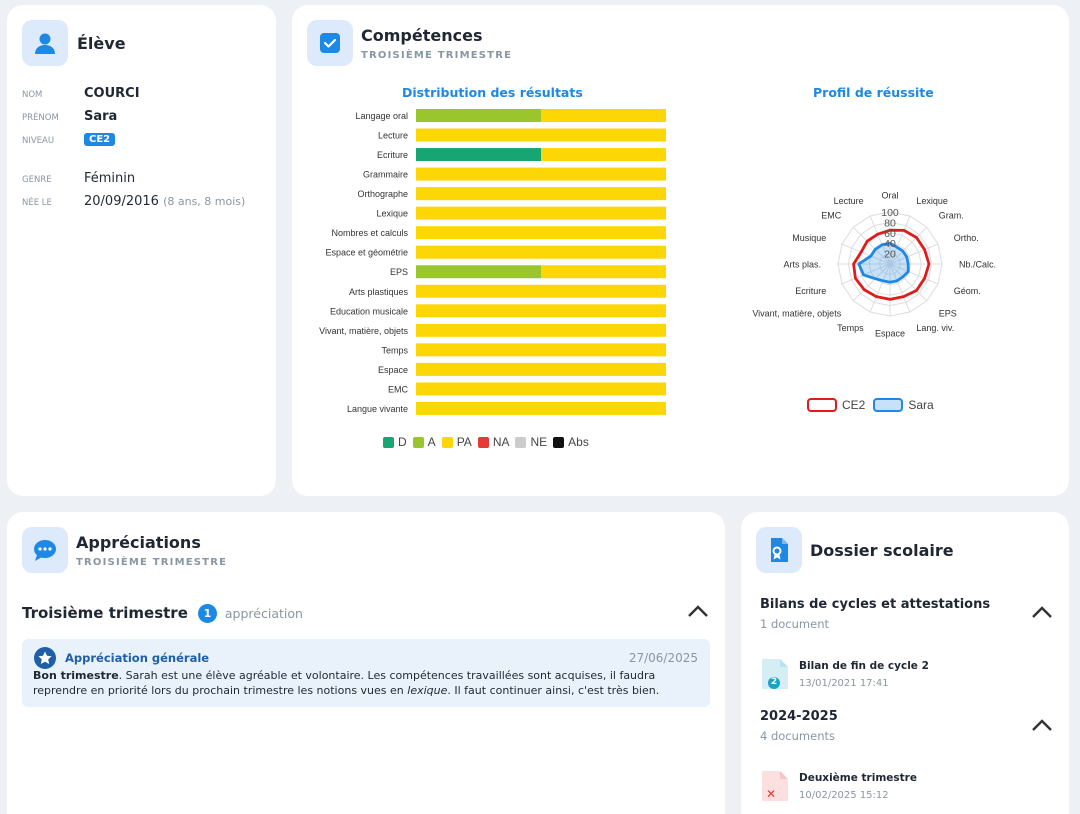 The height and width of the screenshot is (814, 1080). Describe the element at coordinates (775, 674) in the screenshot. I see `document-icon` at that location.